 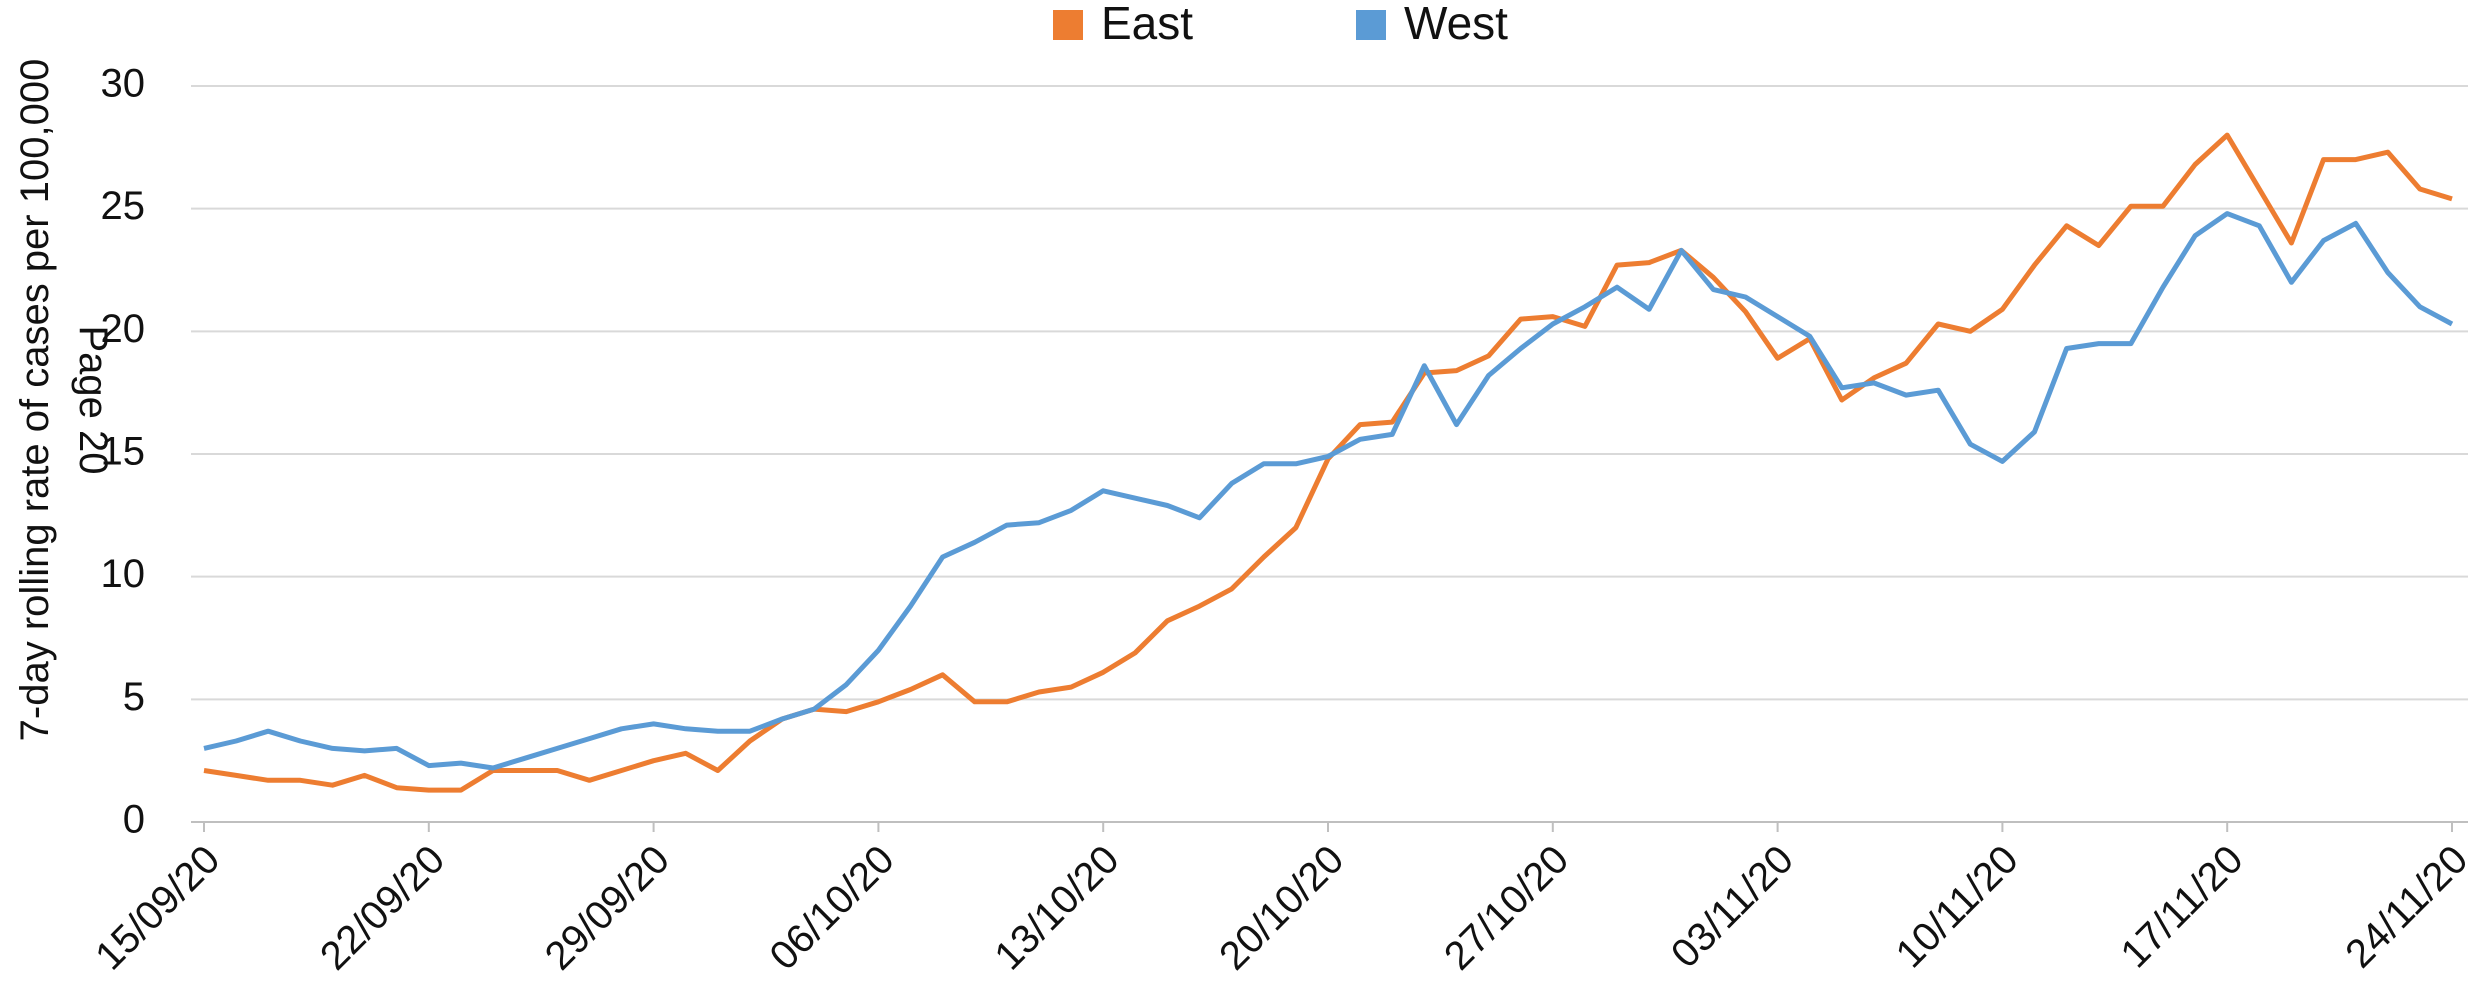 What do you see at coordinates (1281, 907) in the screenshot?
I see `x-tick-label: 20/10/20` at bounding box center [1281, 907].